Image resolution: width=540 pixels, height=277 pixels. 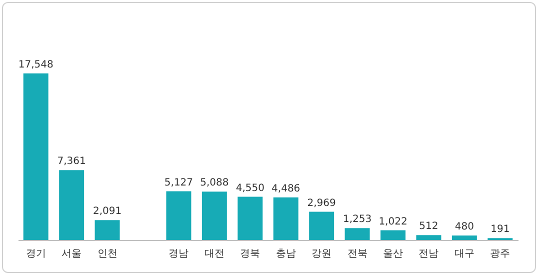 What do you see at coordinates (428, 226) in the screenshot?
I see `data-label: 512` at bounding box center [428, 226].